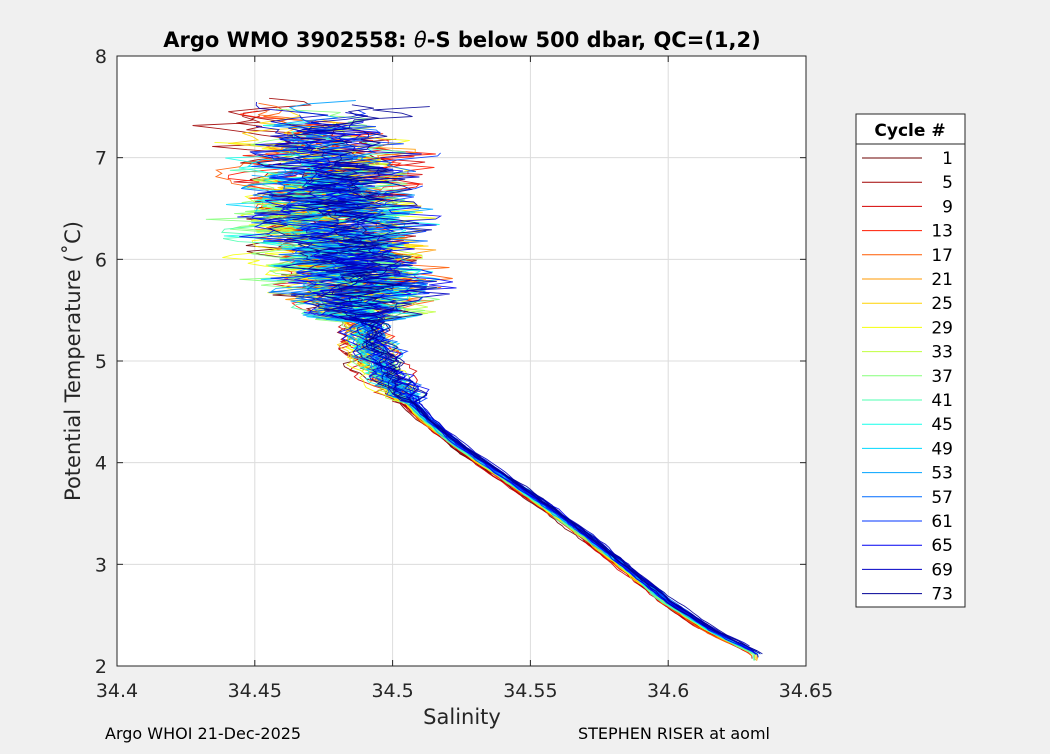 Image resolution: width=1050 pixels, height=754 pixels. Describe the element at coordinates (947, 183) in the screenshot. I see `legend-label-5: 5` at that location.